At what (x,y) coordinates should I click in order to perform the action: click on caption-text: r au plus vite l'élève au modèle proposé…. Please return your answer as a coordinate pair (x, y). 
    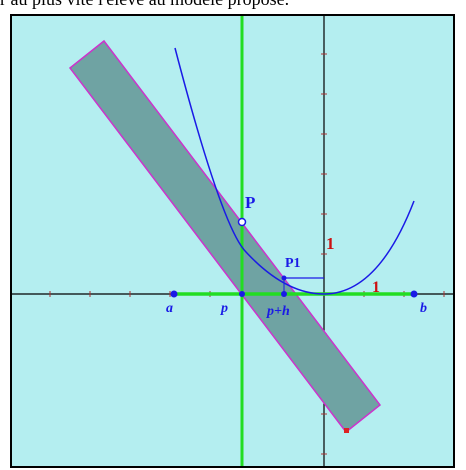
    Looking at the image, I should click on (233, 5).